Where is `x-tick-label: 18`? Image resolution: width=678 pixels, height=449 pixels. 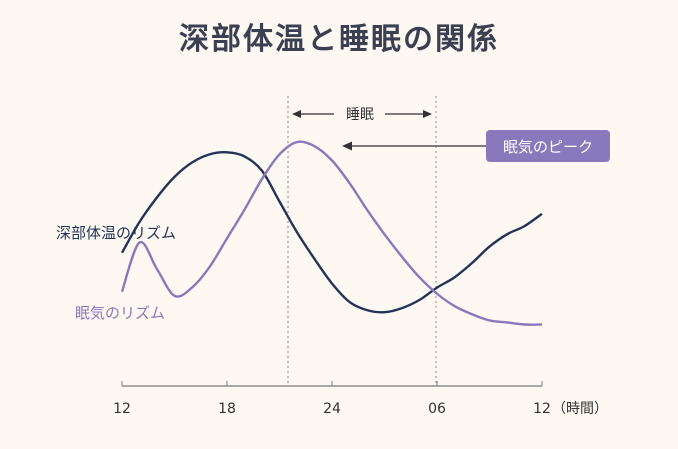 x-tick-label: 18 is located at coordinates (227, 409).